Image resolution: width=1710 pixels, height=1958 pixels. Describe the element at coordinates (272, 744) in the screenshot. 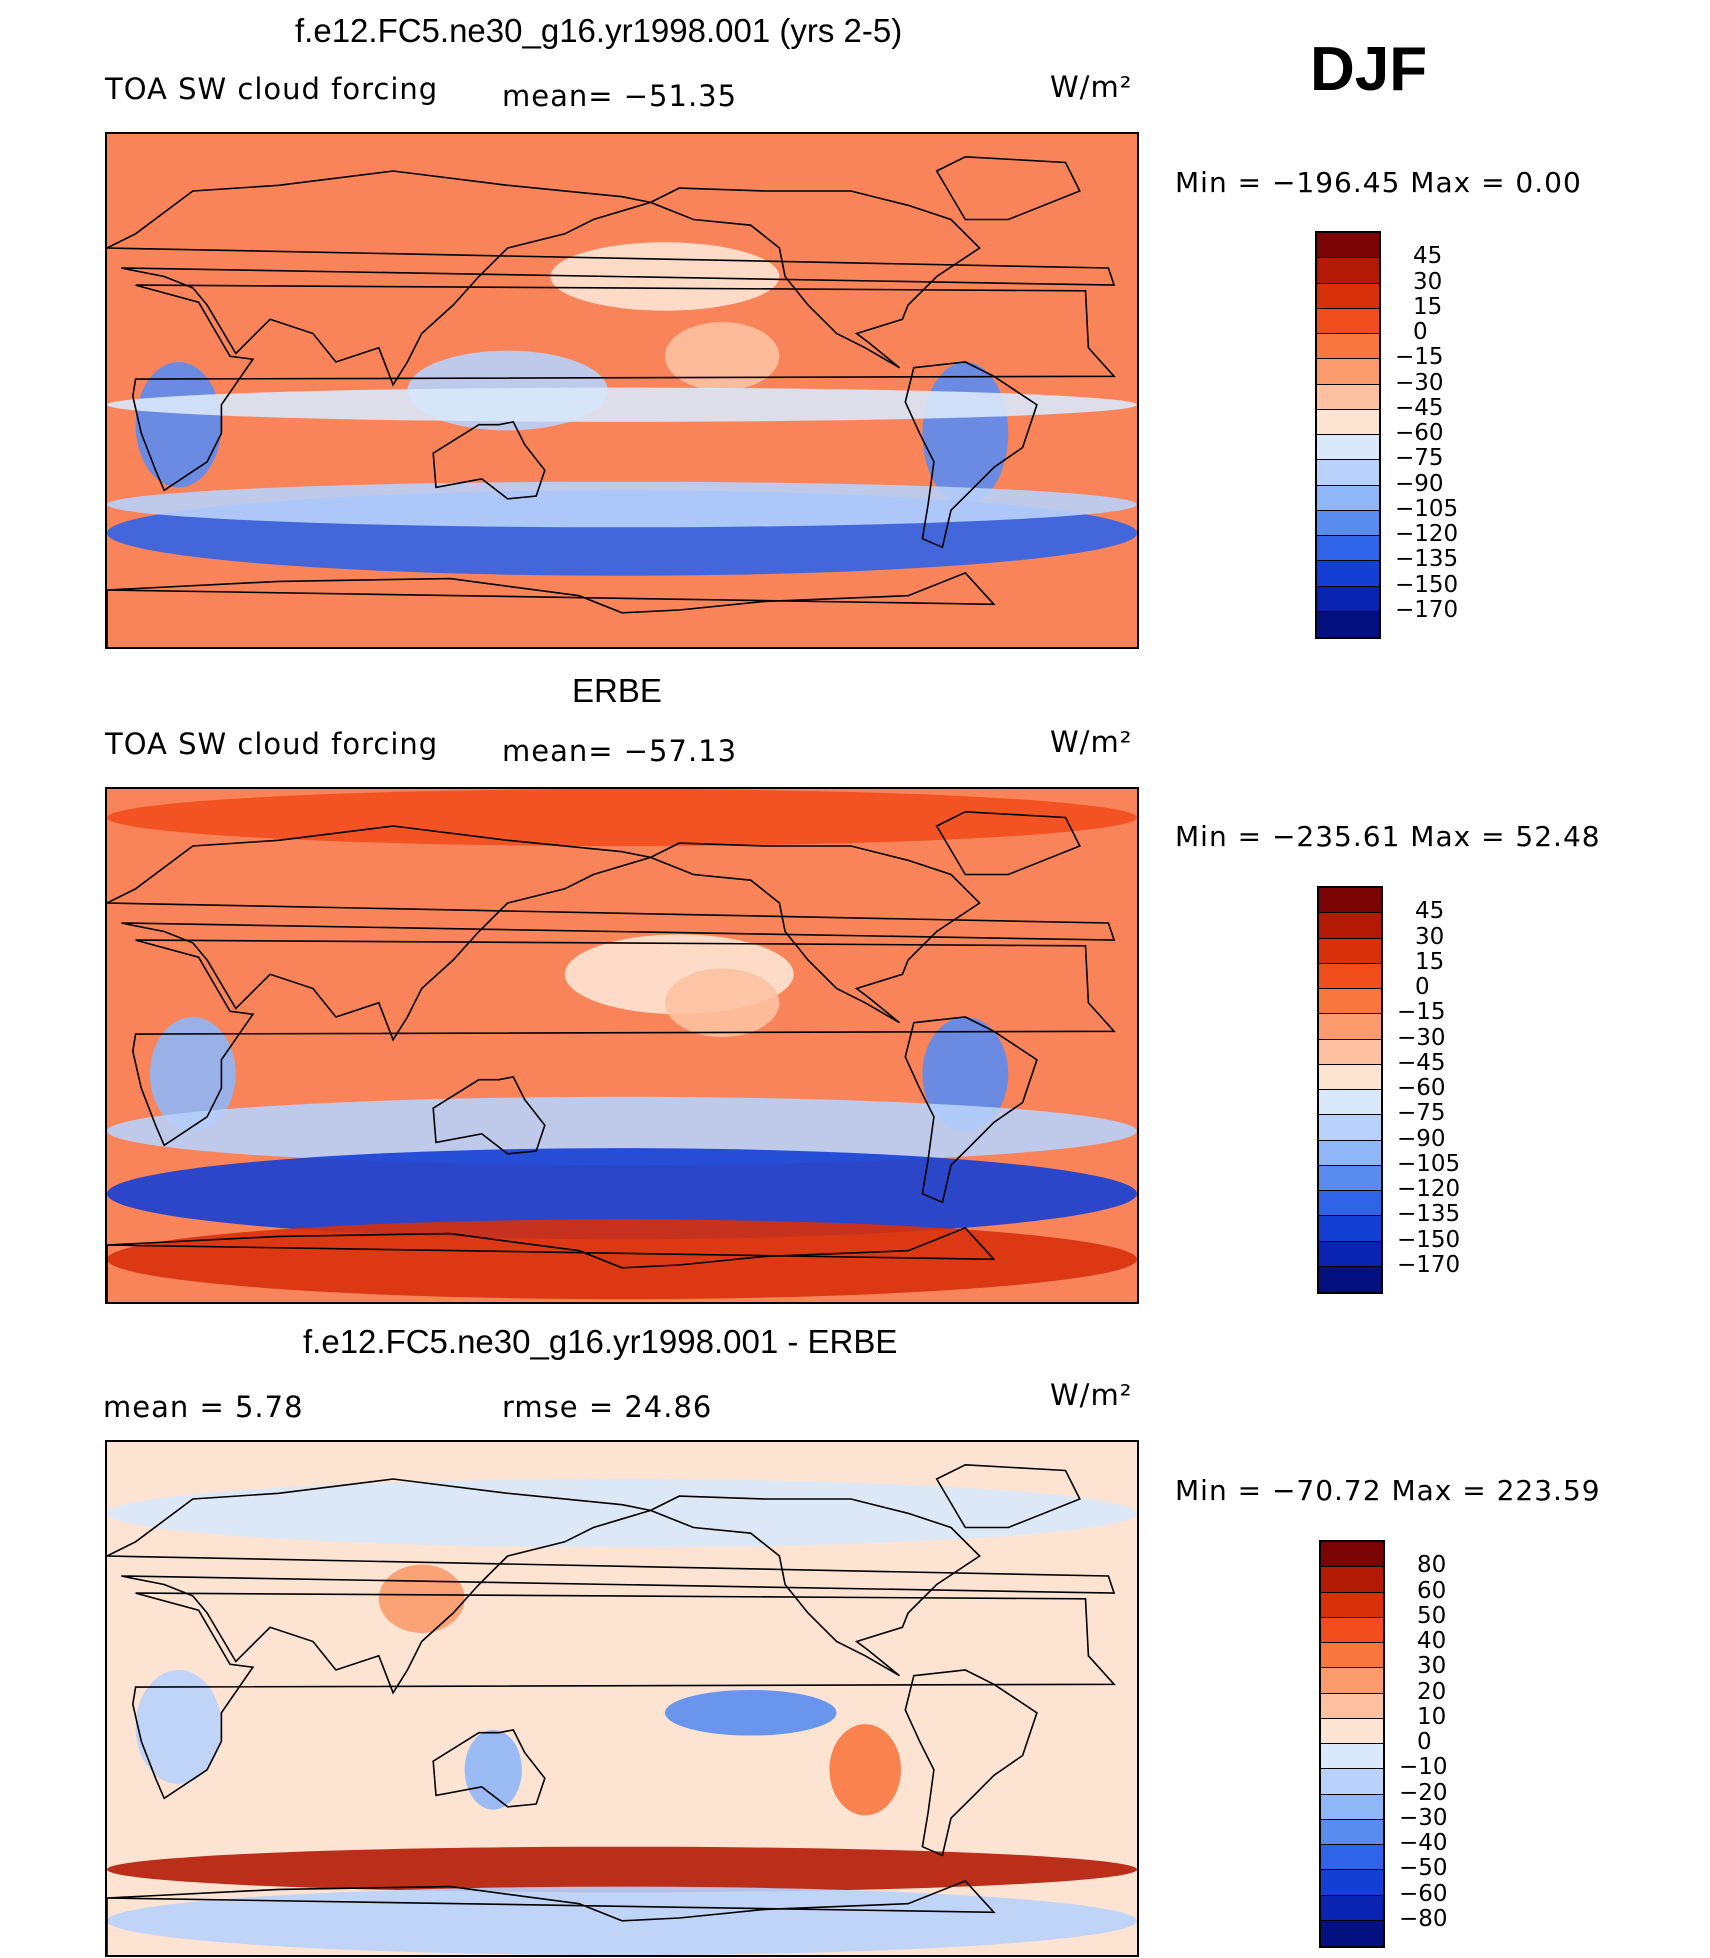

I see `panel-2-variable-label: TOA SW cloud forcing` at that location.